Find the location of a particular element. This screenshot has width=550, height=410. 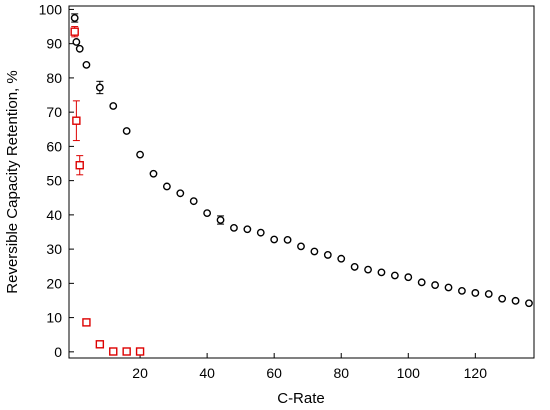

x-tick-label: 40 is located at coordinates (207, 373).